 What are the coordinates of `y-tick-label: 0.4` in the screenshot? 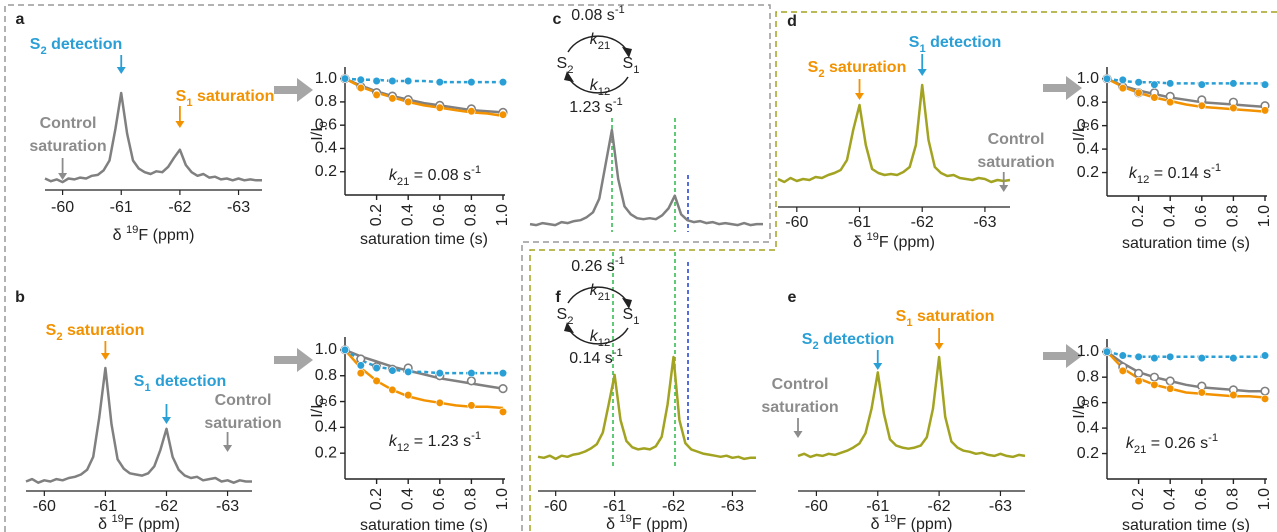 It's located at (326, 427).